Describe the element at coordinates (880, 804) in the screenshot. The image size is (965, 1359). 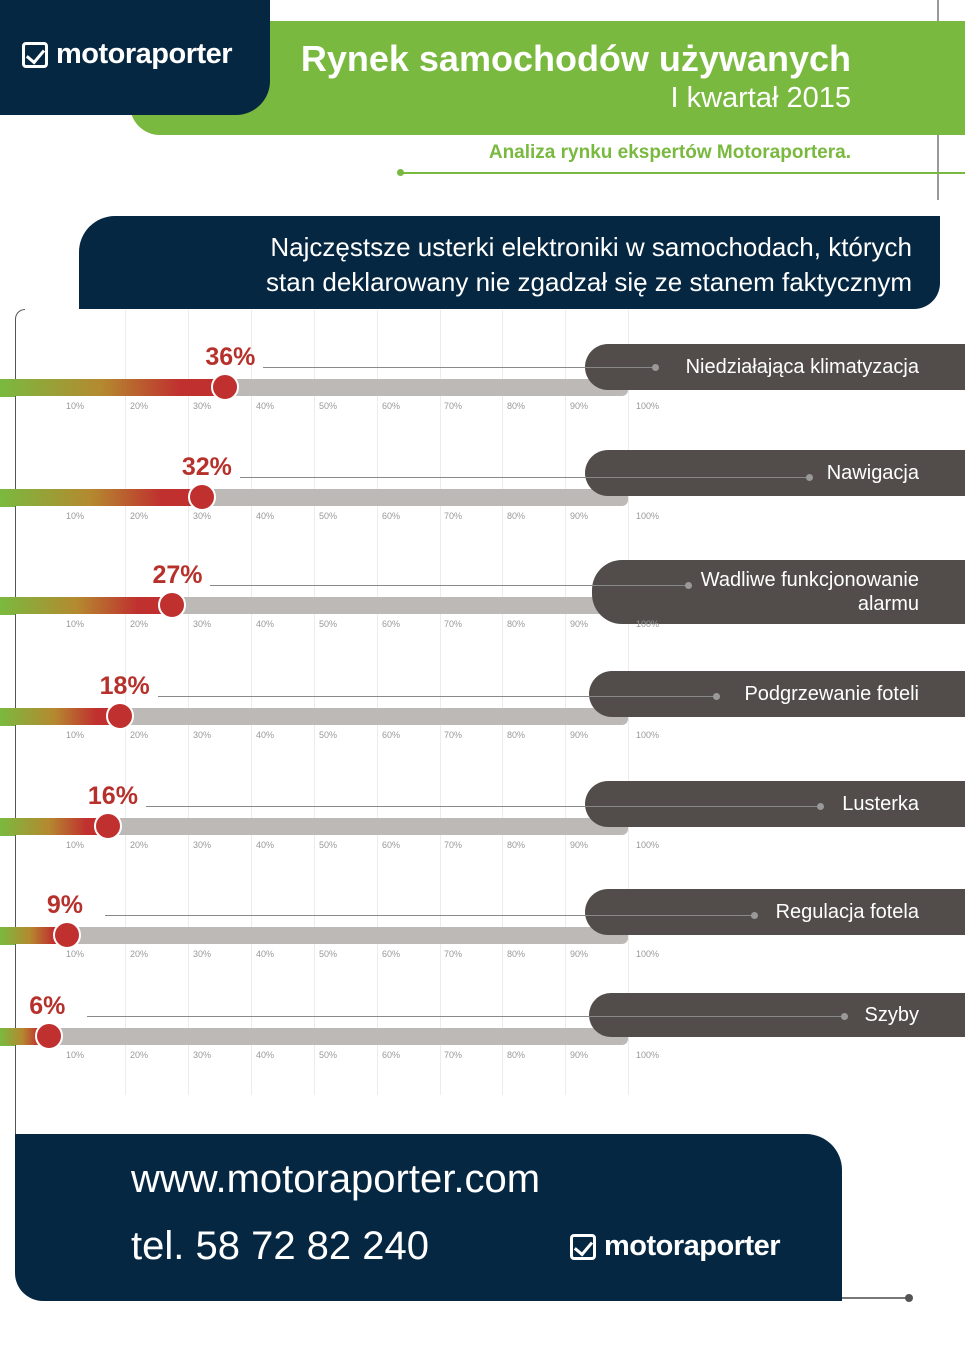
I see `category-label-text: Lusterka` at that location.